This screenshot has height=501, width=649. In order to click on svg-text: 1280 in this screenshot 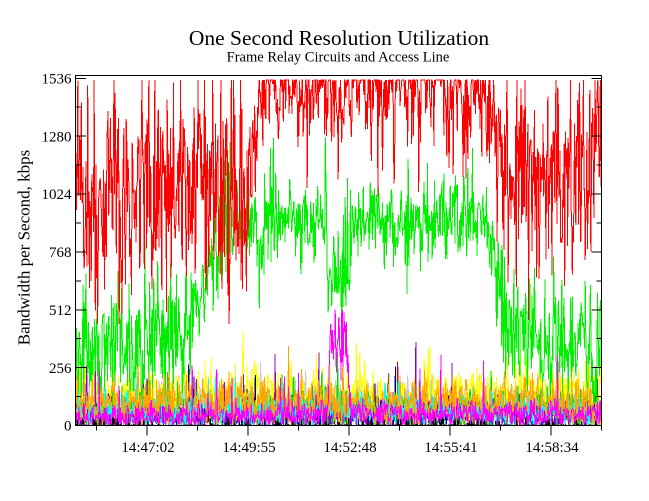, I will do `click(57, 137)`.